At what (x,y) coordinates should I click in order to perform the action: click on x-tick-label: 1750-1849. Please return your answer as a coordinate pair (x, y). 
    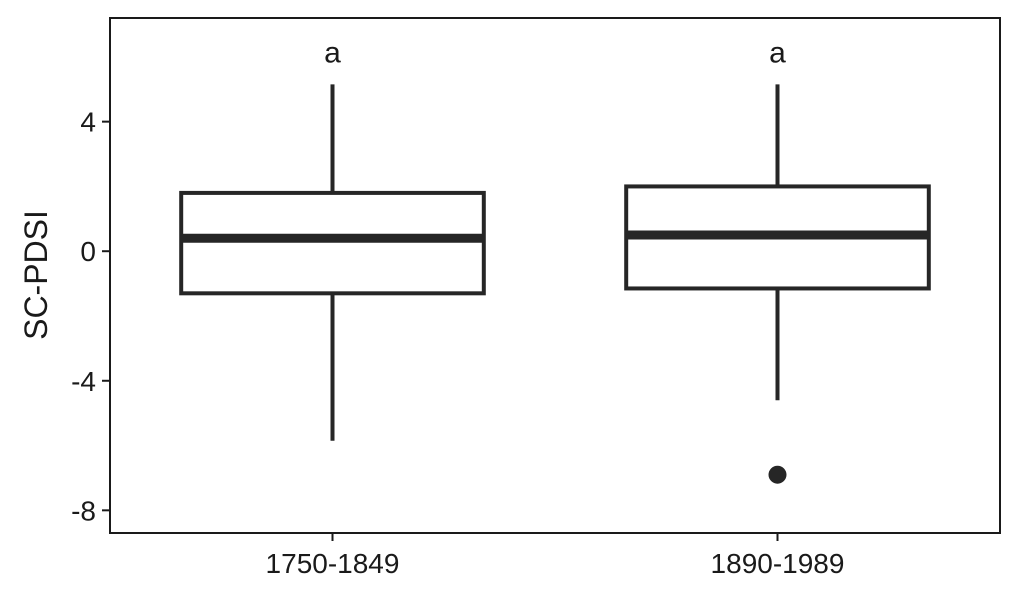
    Looking at the image, I should click on (333, 563).